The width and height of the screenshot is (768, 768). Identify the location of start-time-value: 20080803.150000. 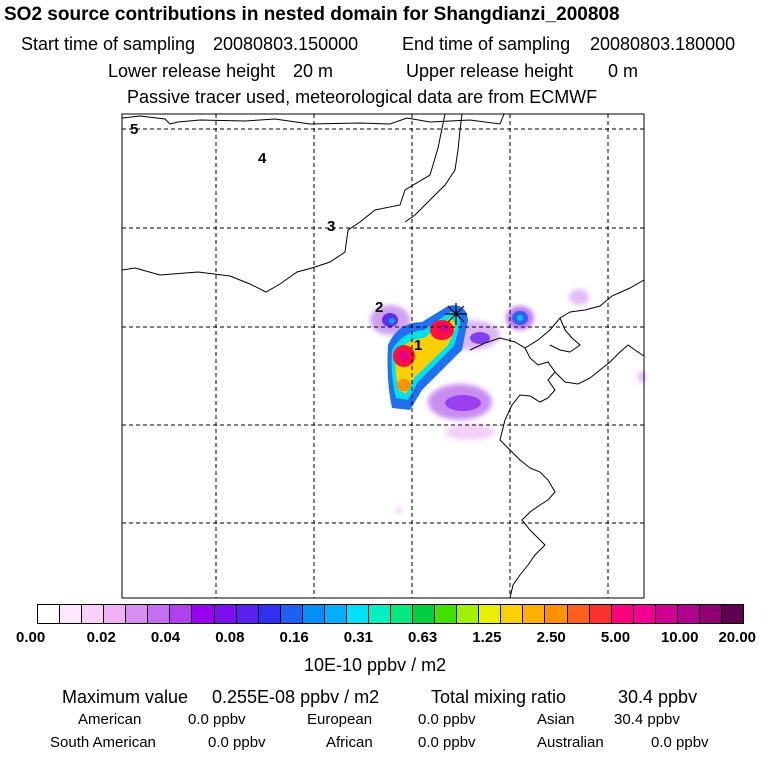
(286, 44).